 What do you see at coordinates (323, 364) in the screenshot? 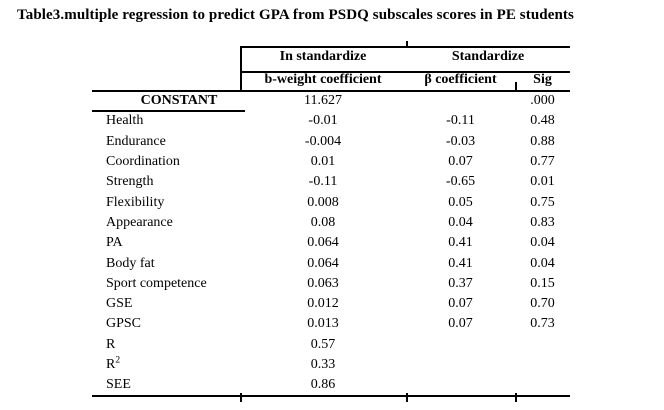
I see `bweight-value: 0.33` at bounding box center [323, 364].